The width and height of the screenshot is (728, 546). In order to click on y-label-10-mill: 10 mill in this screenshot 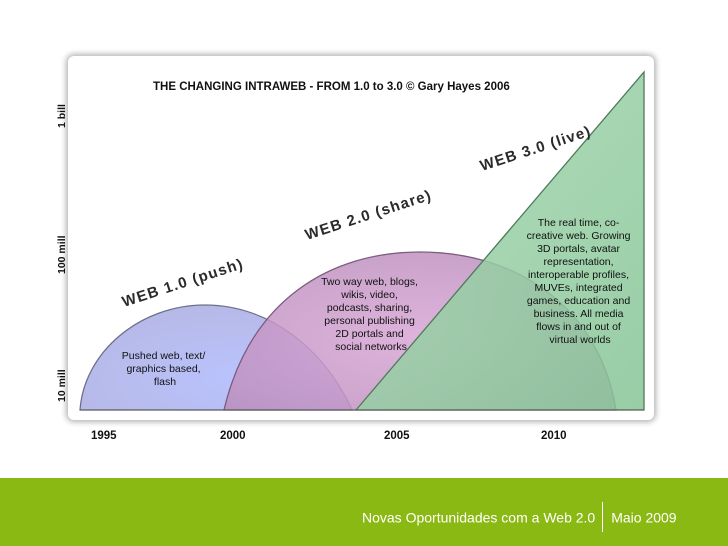, I will do `click(62, 385)`.